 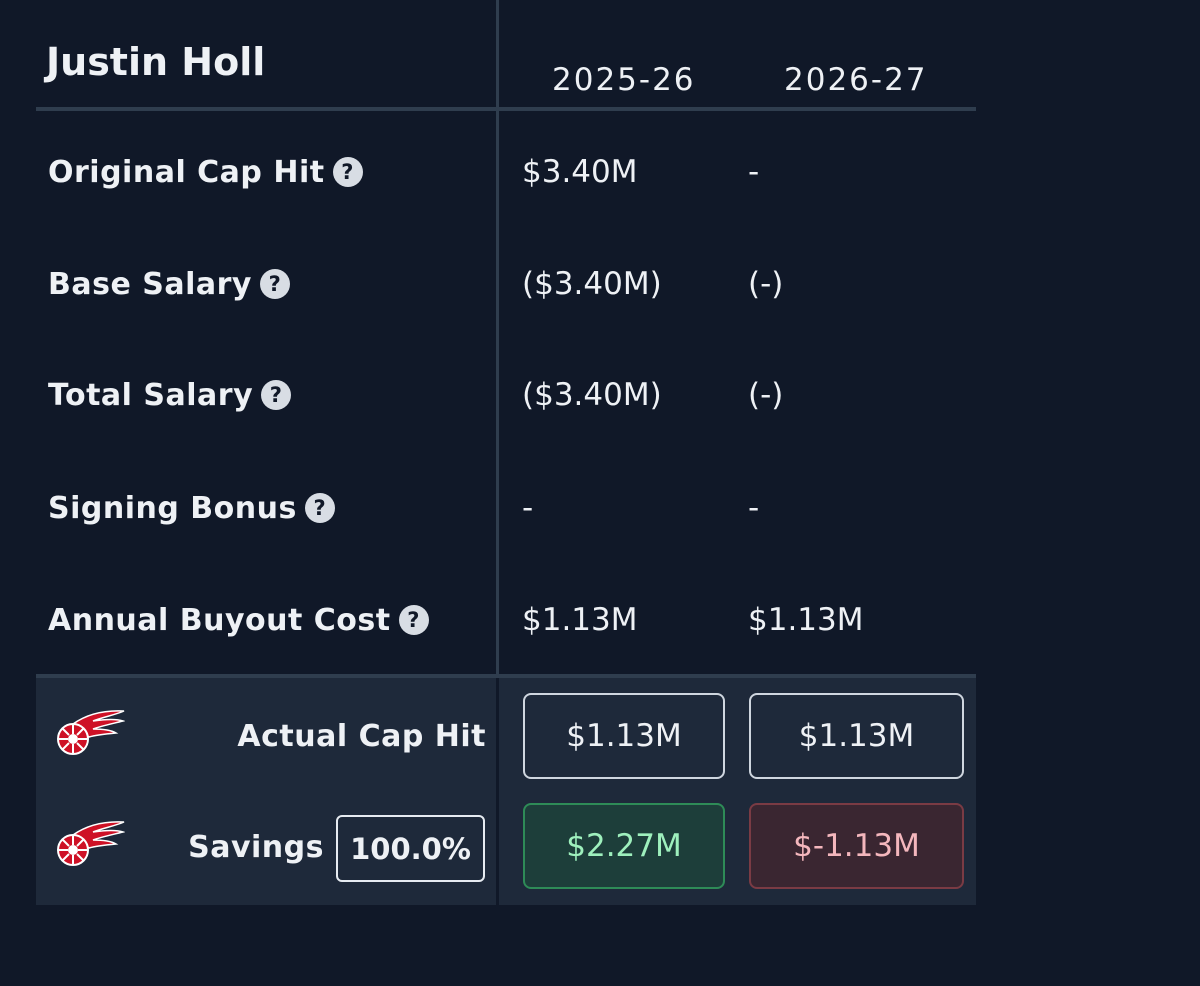 I want to click on actual-cap-hit-label: Actual Cap Hit, so click(x=361, y=736).